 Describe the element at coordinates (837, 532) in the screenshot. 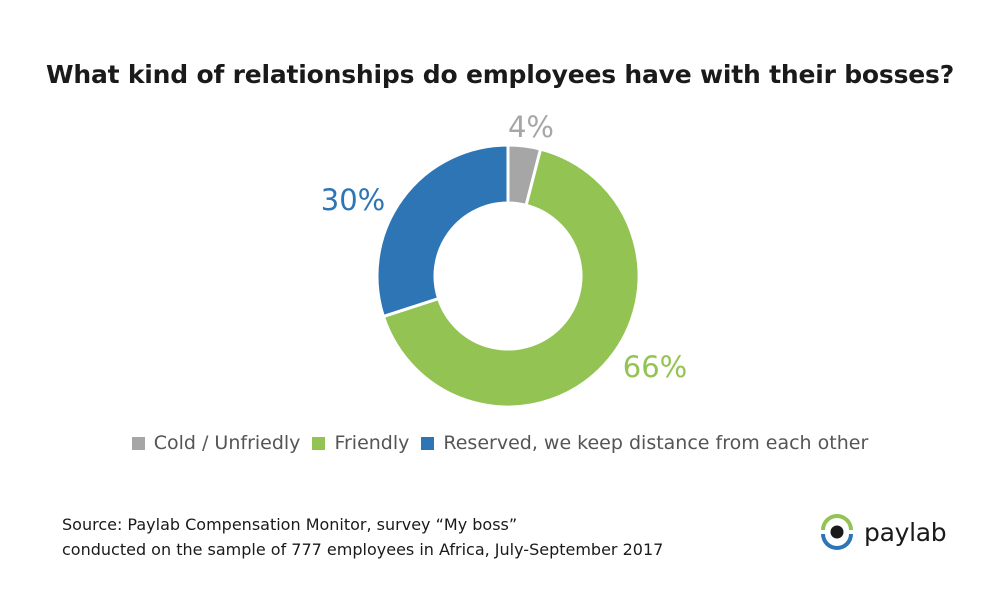

I see `paylab-eye-icon` at that location.